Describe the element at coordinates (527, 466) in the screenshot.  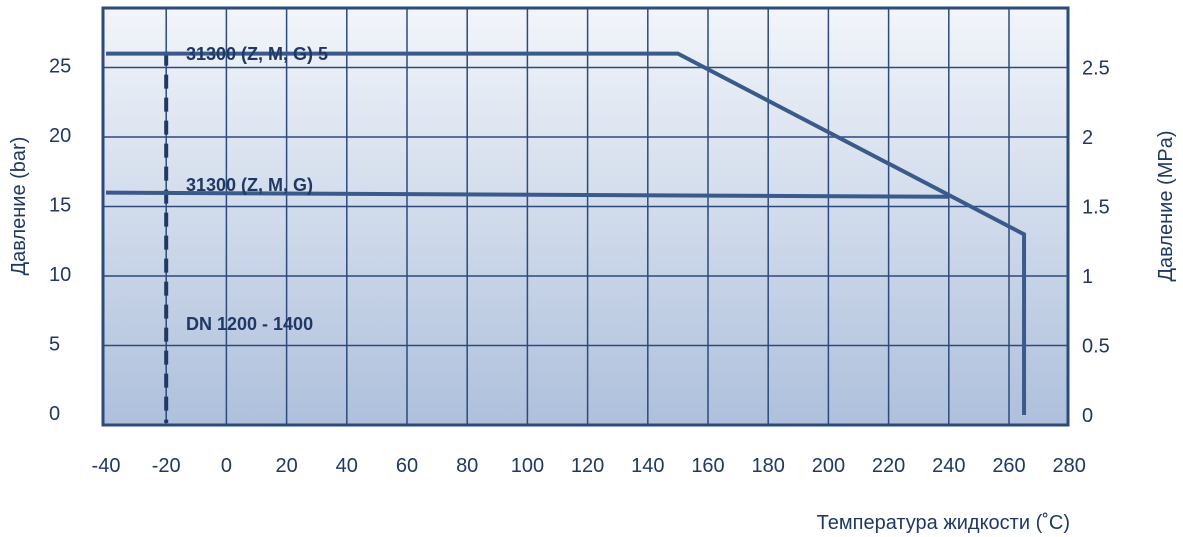
I see `x-tick-label: 100` at that location.